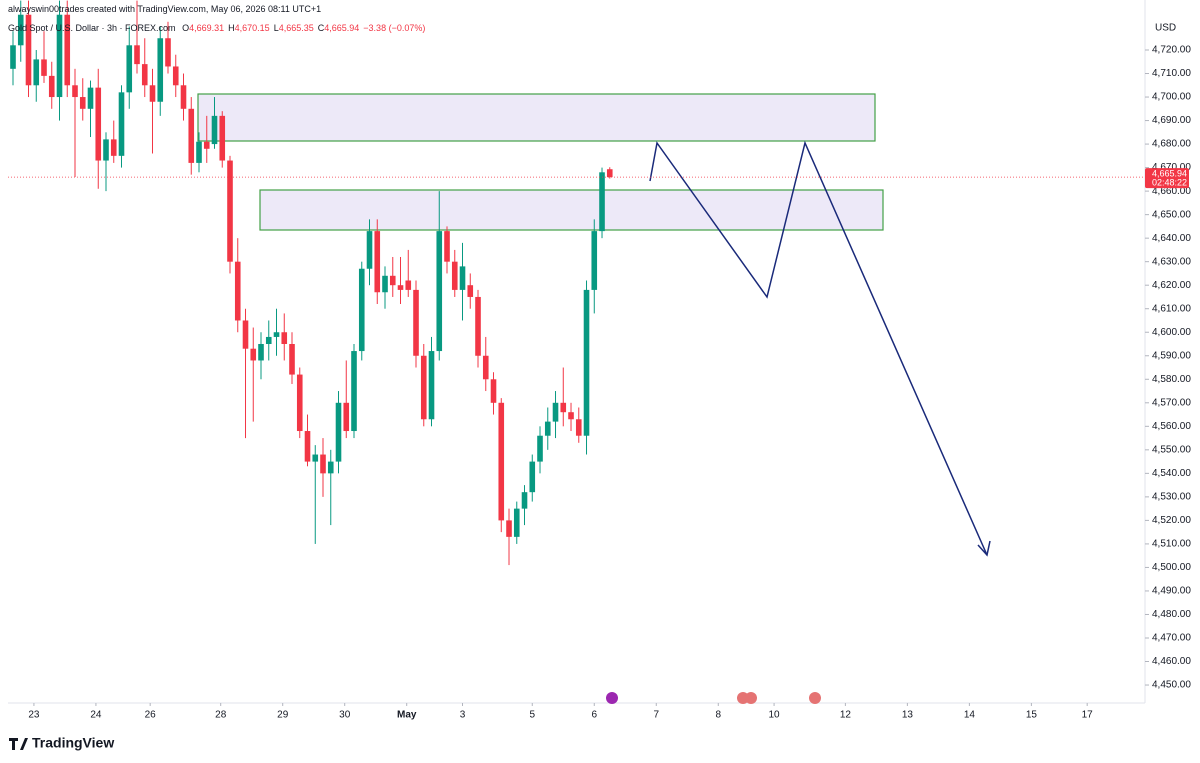 The image size is (1200, 763). Describe the element at coordinates (283, 715) in the screenshot. I see `x-tick-label: 29` at that location.